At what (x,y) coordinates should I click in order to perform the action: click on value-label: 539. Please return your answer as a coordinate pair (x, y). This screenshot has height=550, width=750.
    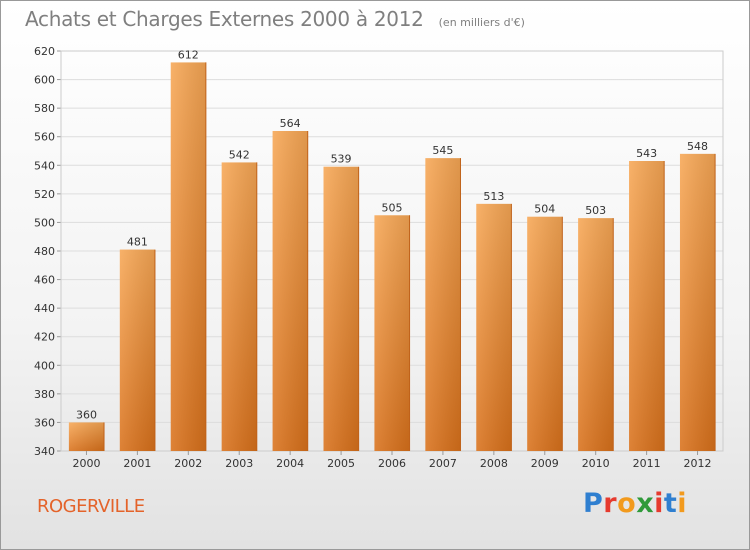
    Looking at the image, I should click on (341, 159).